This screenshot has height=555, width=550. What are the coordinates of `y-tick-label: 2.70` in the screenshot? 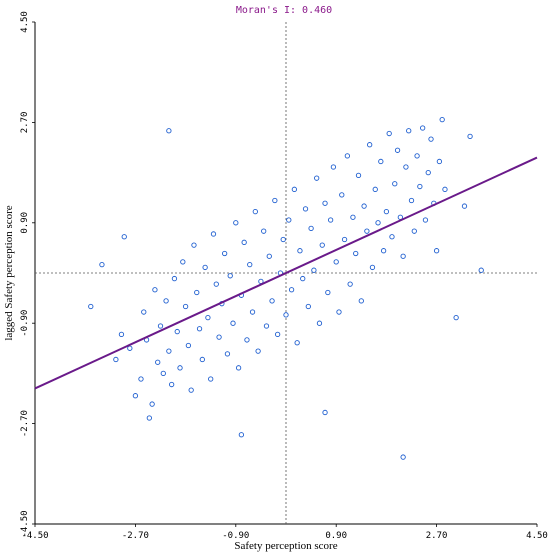 It's located at (25, 123).